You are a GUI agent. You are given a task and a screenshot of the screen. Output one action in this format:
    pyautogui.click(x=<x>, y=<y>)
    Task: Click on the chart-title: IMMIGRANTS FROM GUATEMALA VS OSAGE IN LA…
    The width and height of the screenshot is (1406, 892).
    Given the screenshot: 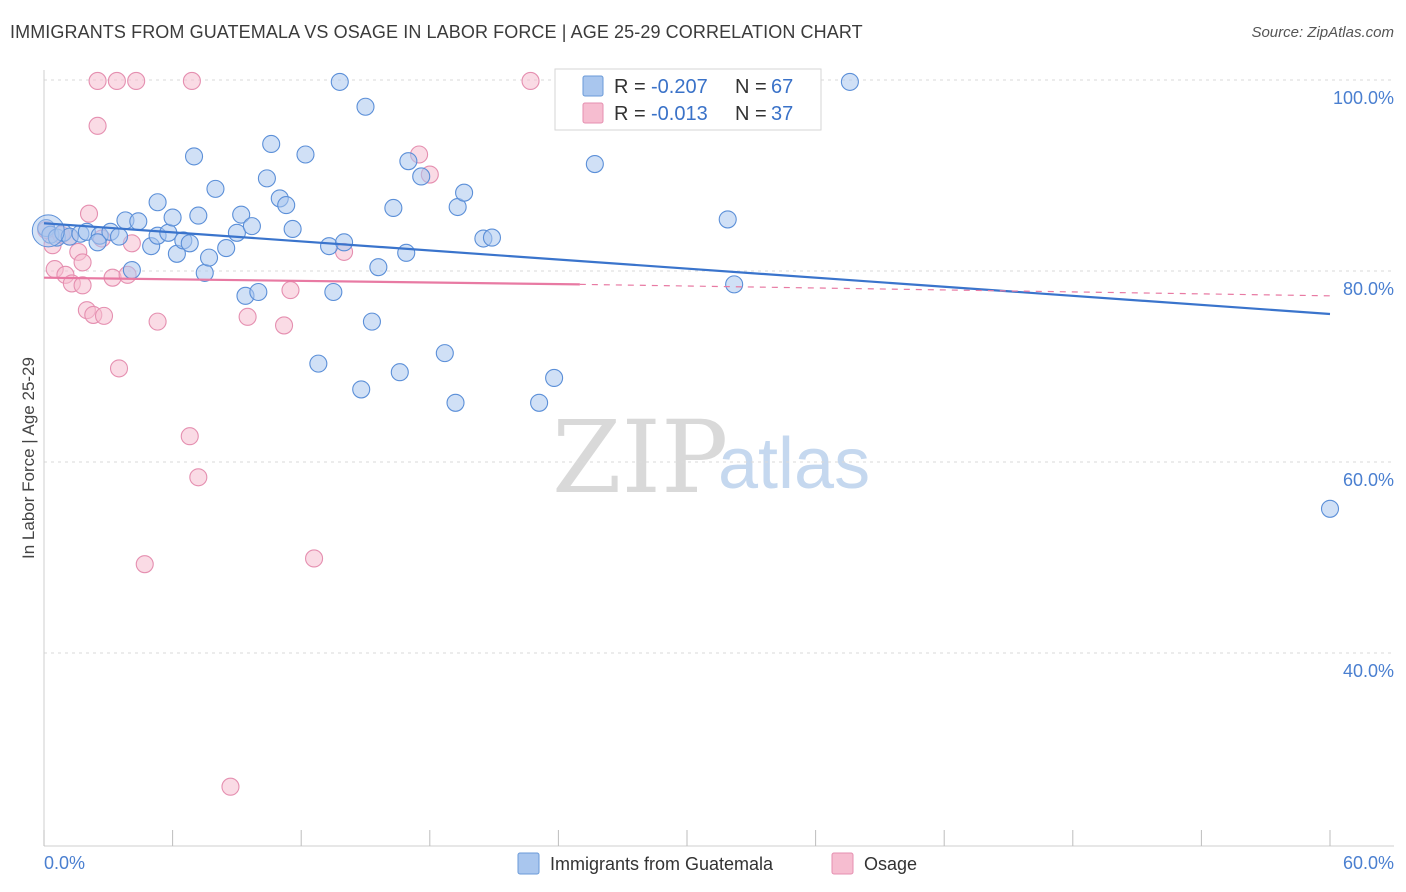 What is the action you would take?
    pyautogui.click(x=436, y=32)
    